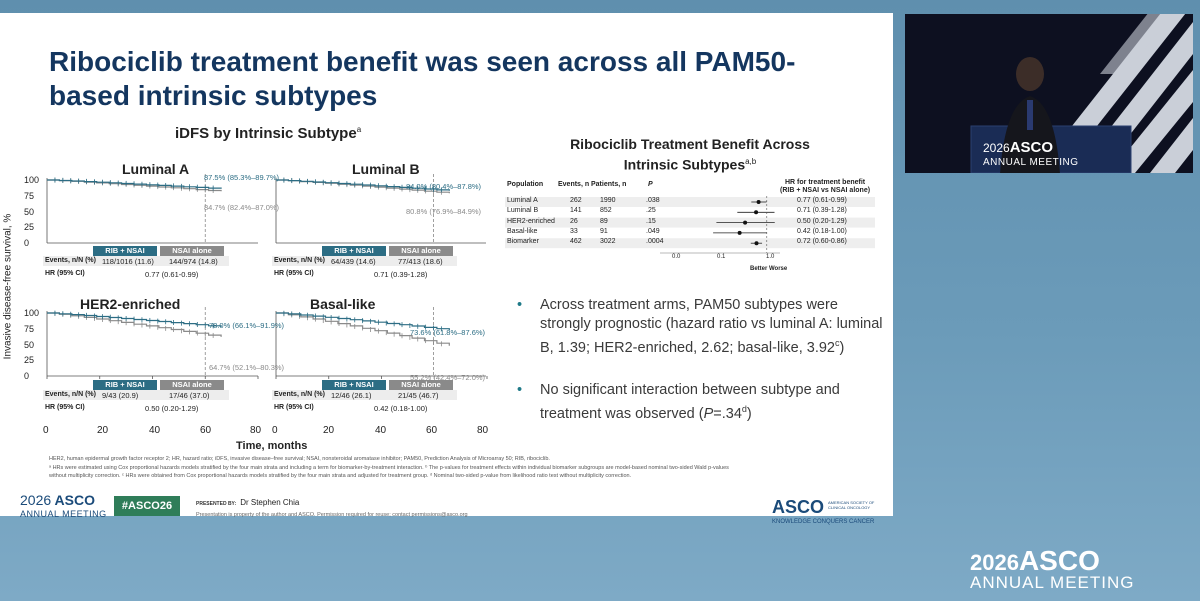 Image resolution: width=1200 pixels, height=601 pixels. What do you see at coordinates (651, 221) in the screenshot?
I see `forest-p: .15` at bounding box center [651, 221].